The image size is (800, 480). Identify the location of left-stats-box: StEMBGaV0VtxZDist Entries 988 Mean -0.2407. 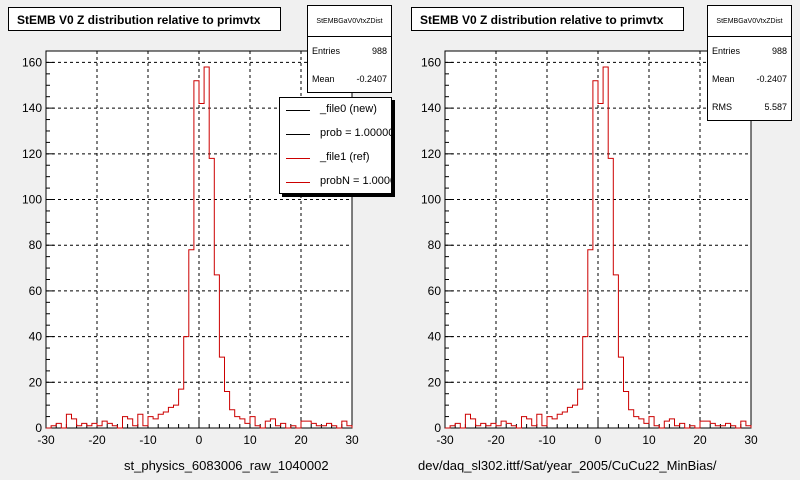
(349, 49).